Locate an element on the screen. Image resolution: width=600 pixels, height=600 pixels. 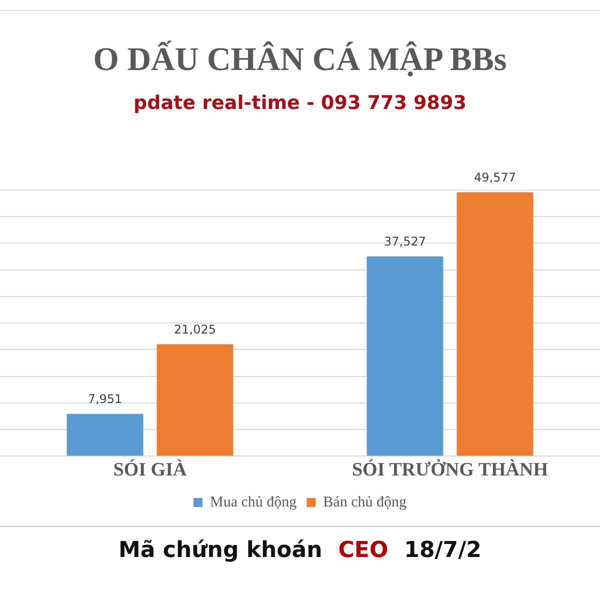
data-label: 37,527 is located at coordinates (405, 241).